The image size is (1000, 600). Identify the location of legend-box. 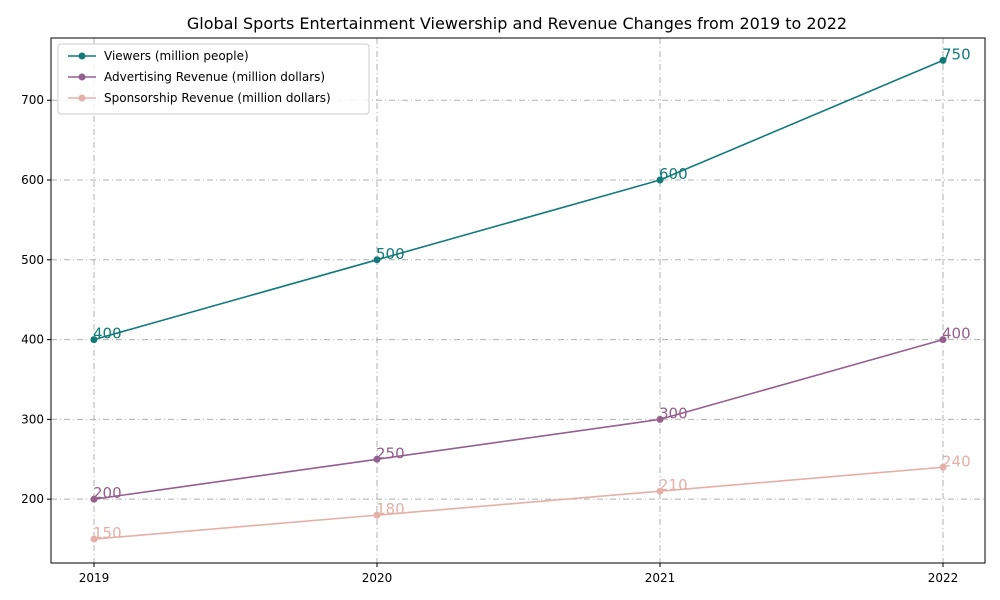
(213, 79).